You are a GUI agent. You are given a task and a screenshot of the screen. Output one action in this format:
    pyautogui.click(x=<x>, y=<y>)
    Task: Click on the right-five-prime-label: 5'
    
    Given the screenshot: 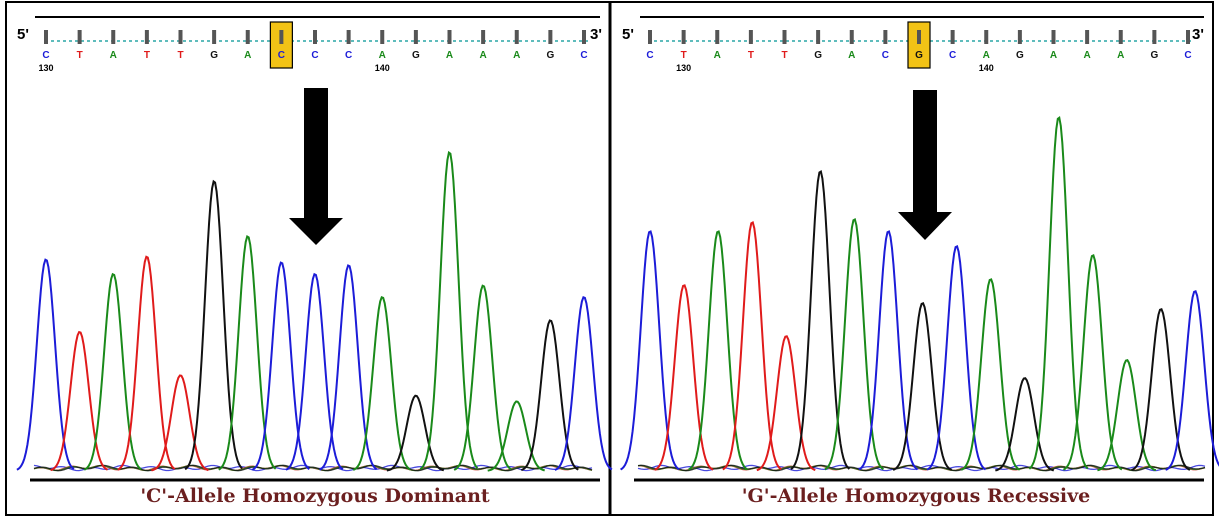 What is the action you would take?
    pyautogui.click(x=628, y=34)
    